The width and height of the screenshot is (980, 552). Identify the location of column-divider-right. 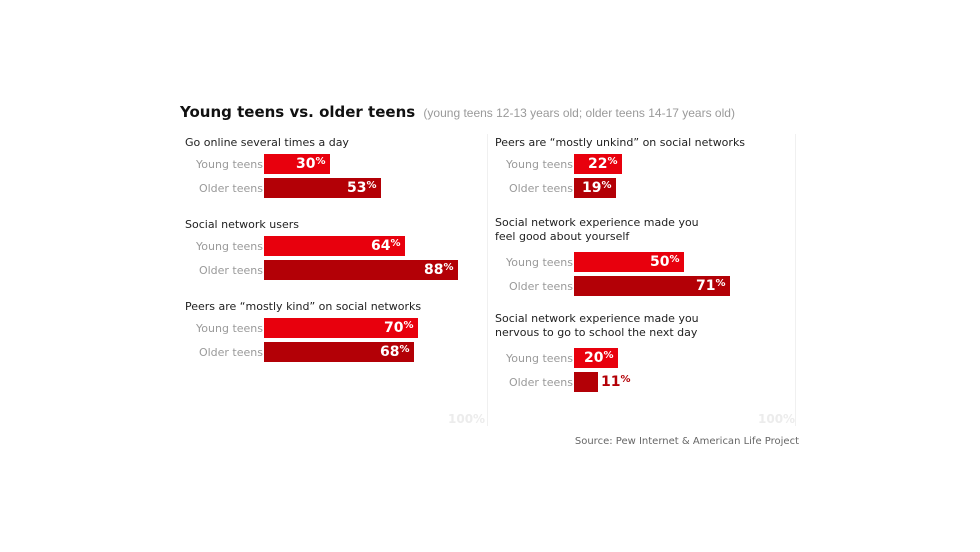
(795, 280).